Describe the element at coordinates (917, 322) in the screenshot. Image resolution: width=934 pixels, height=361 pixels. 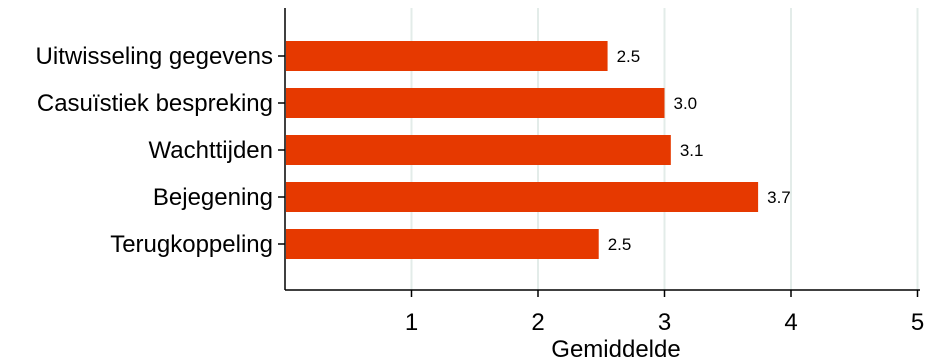
I see `x-tick-label-5: 5` at that location.